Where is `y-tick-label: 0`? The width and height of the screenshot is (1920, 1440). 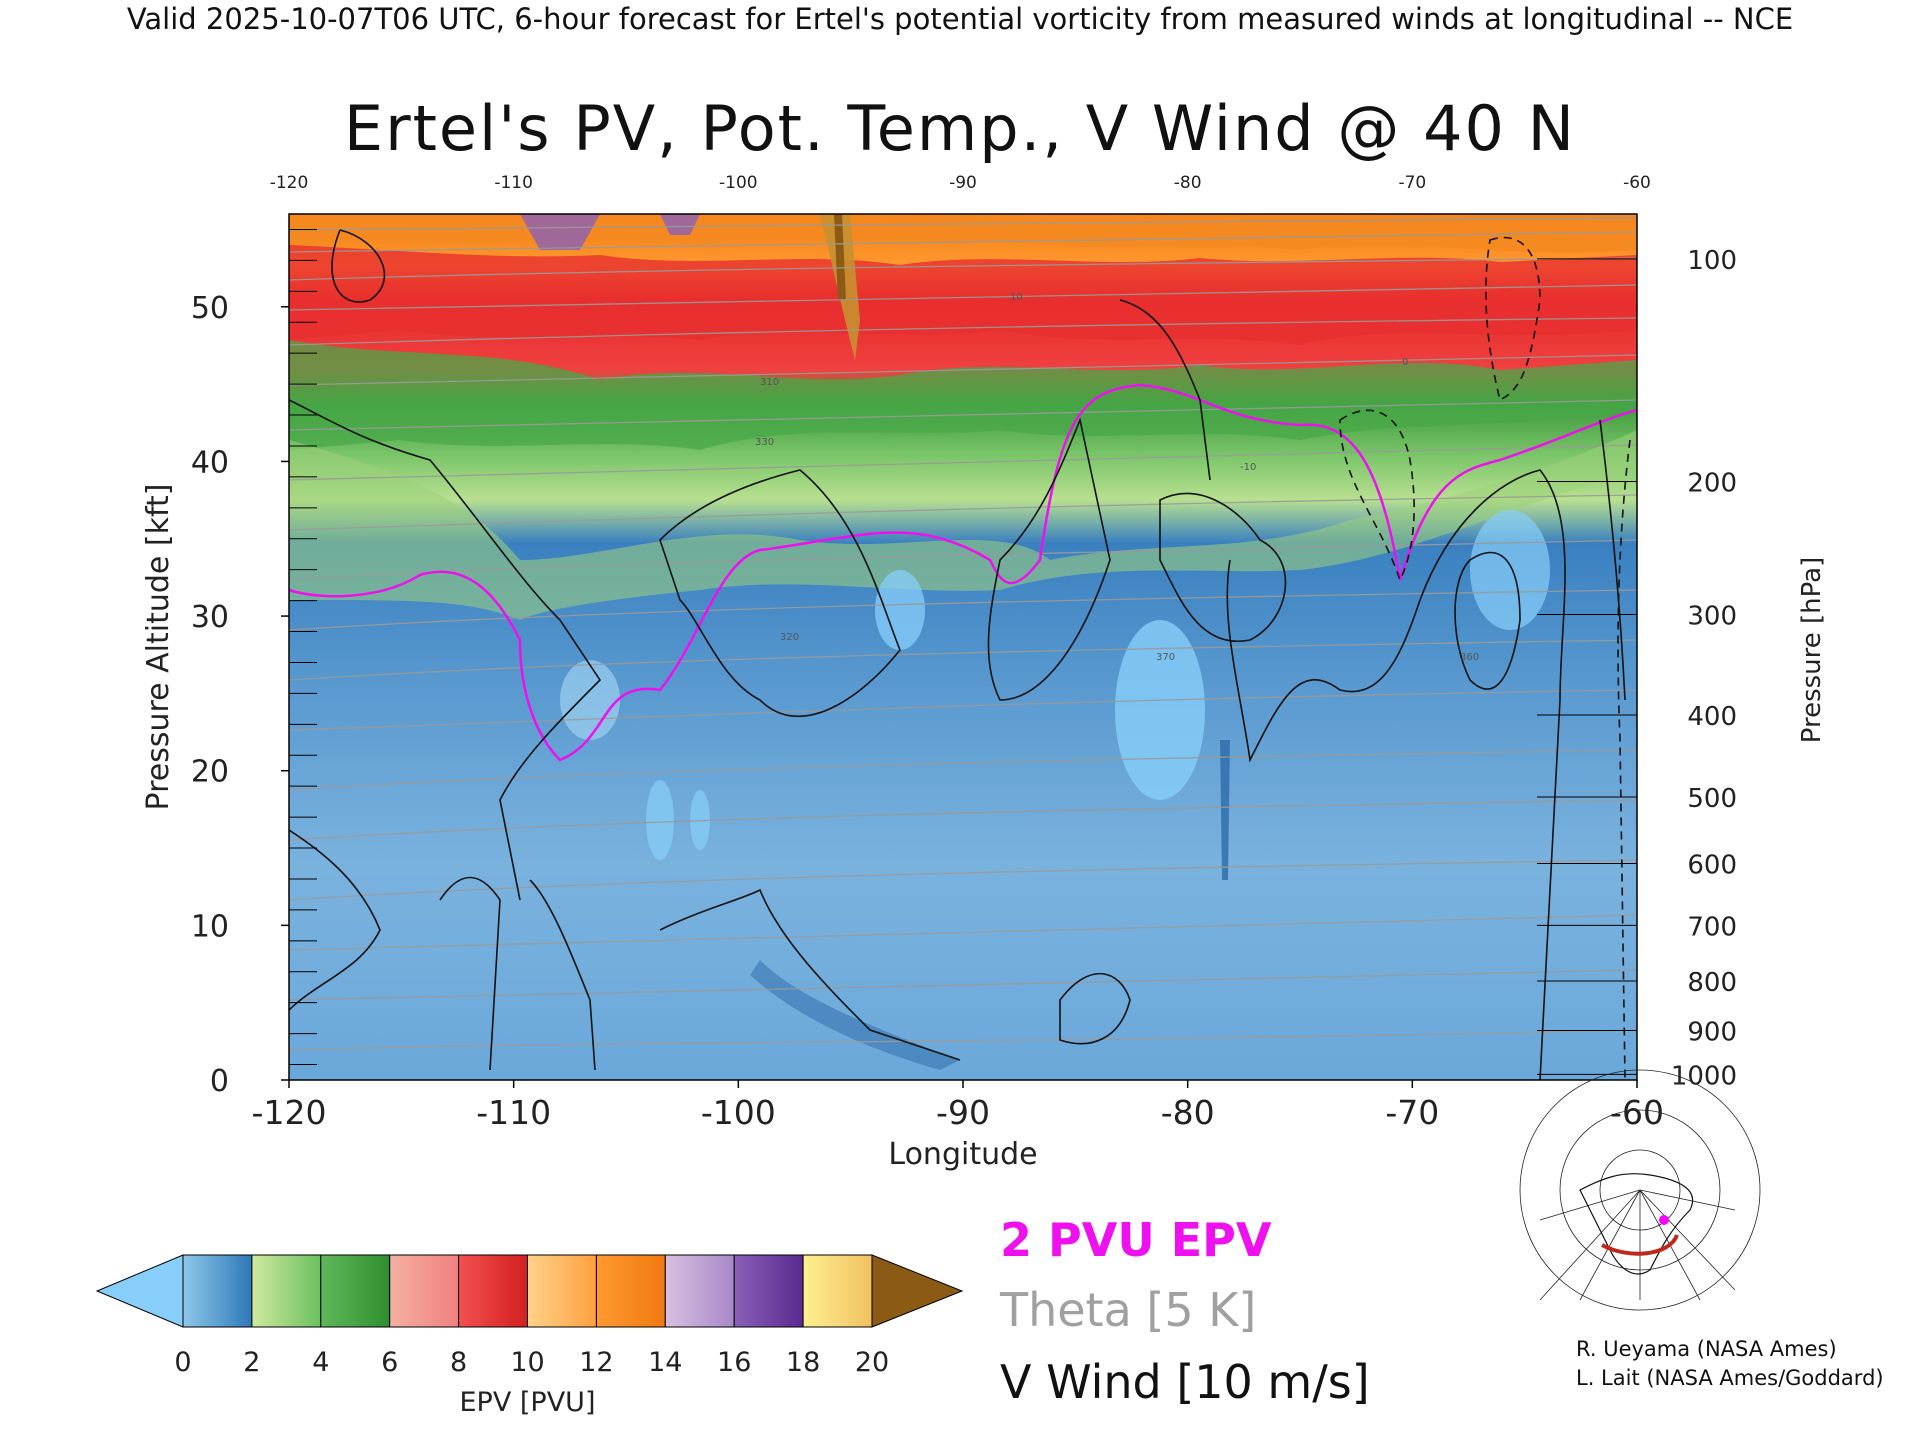 y-tick-label: 0 is located at coordinates (219, 1081).